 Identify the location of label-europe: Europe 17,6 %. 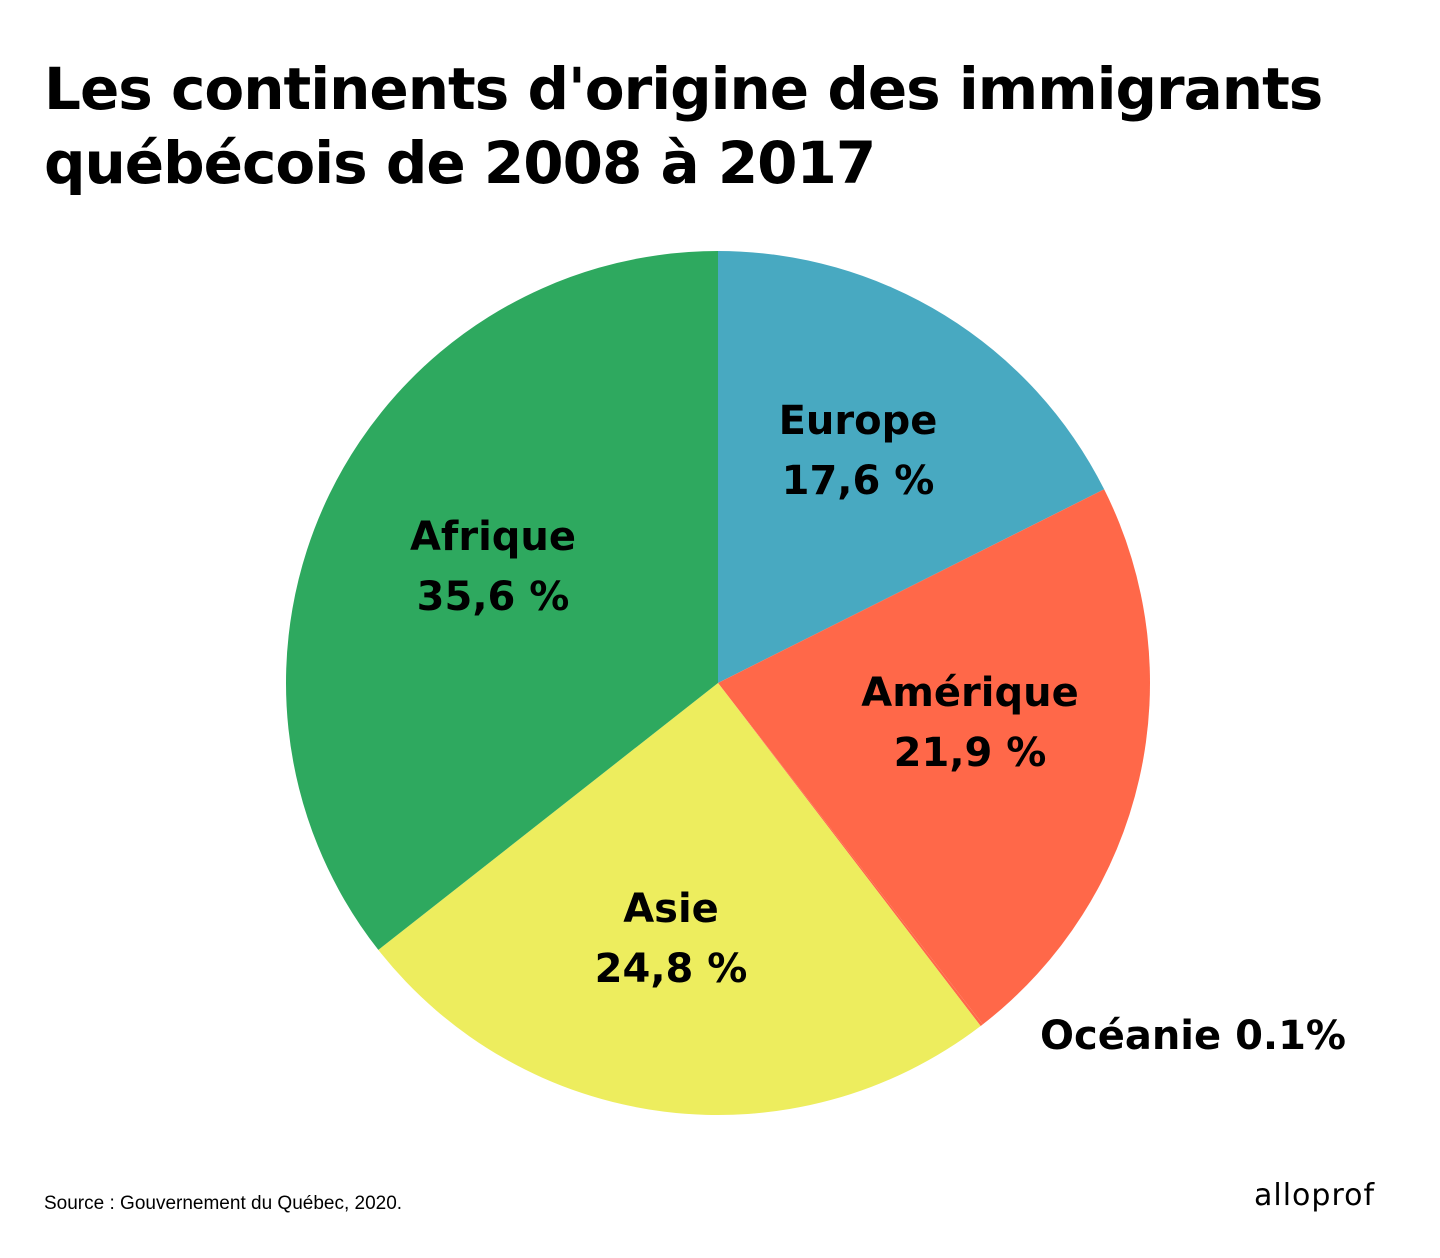
(858, 451).